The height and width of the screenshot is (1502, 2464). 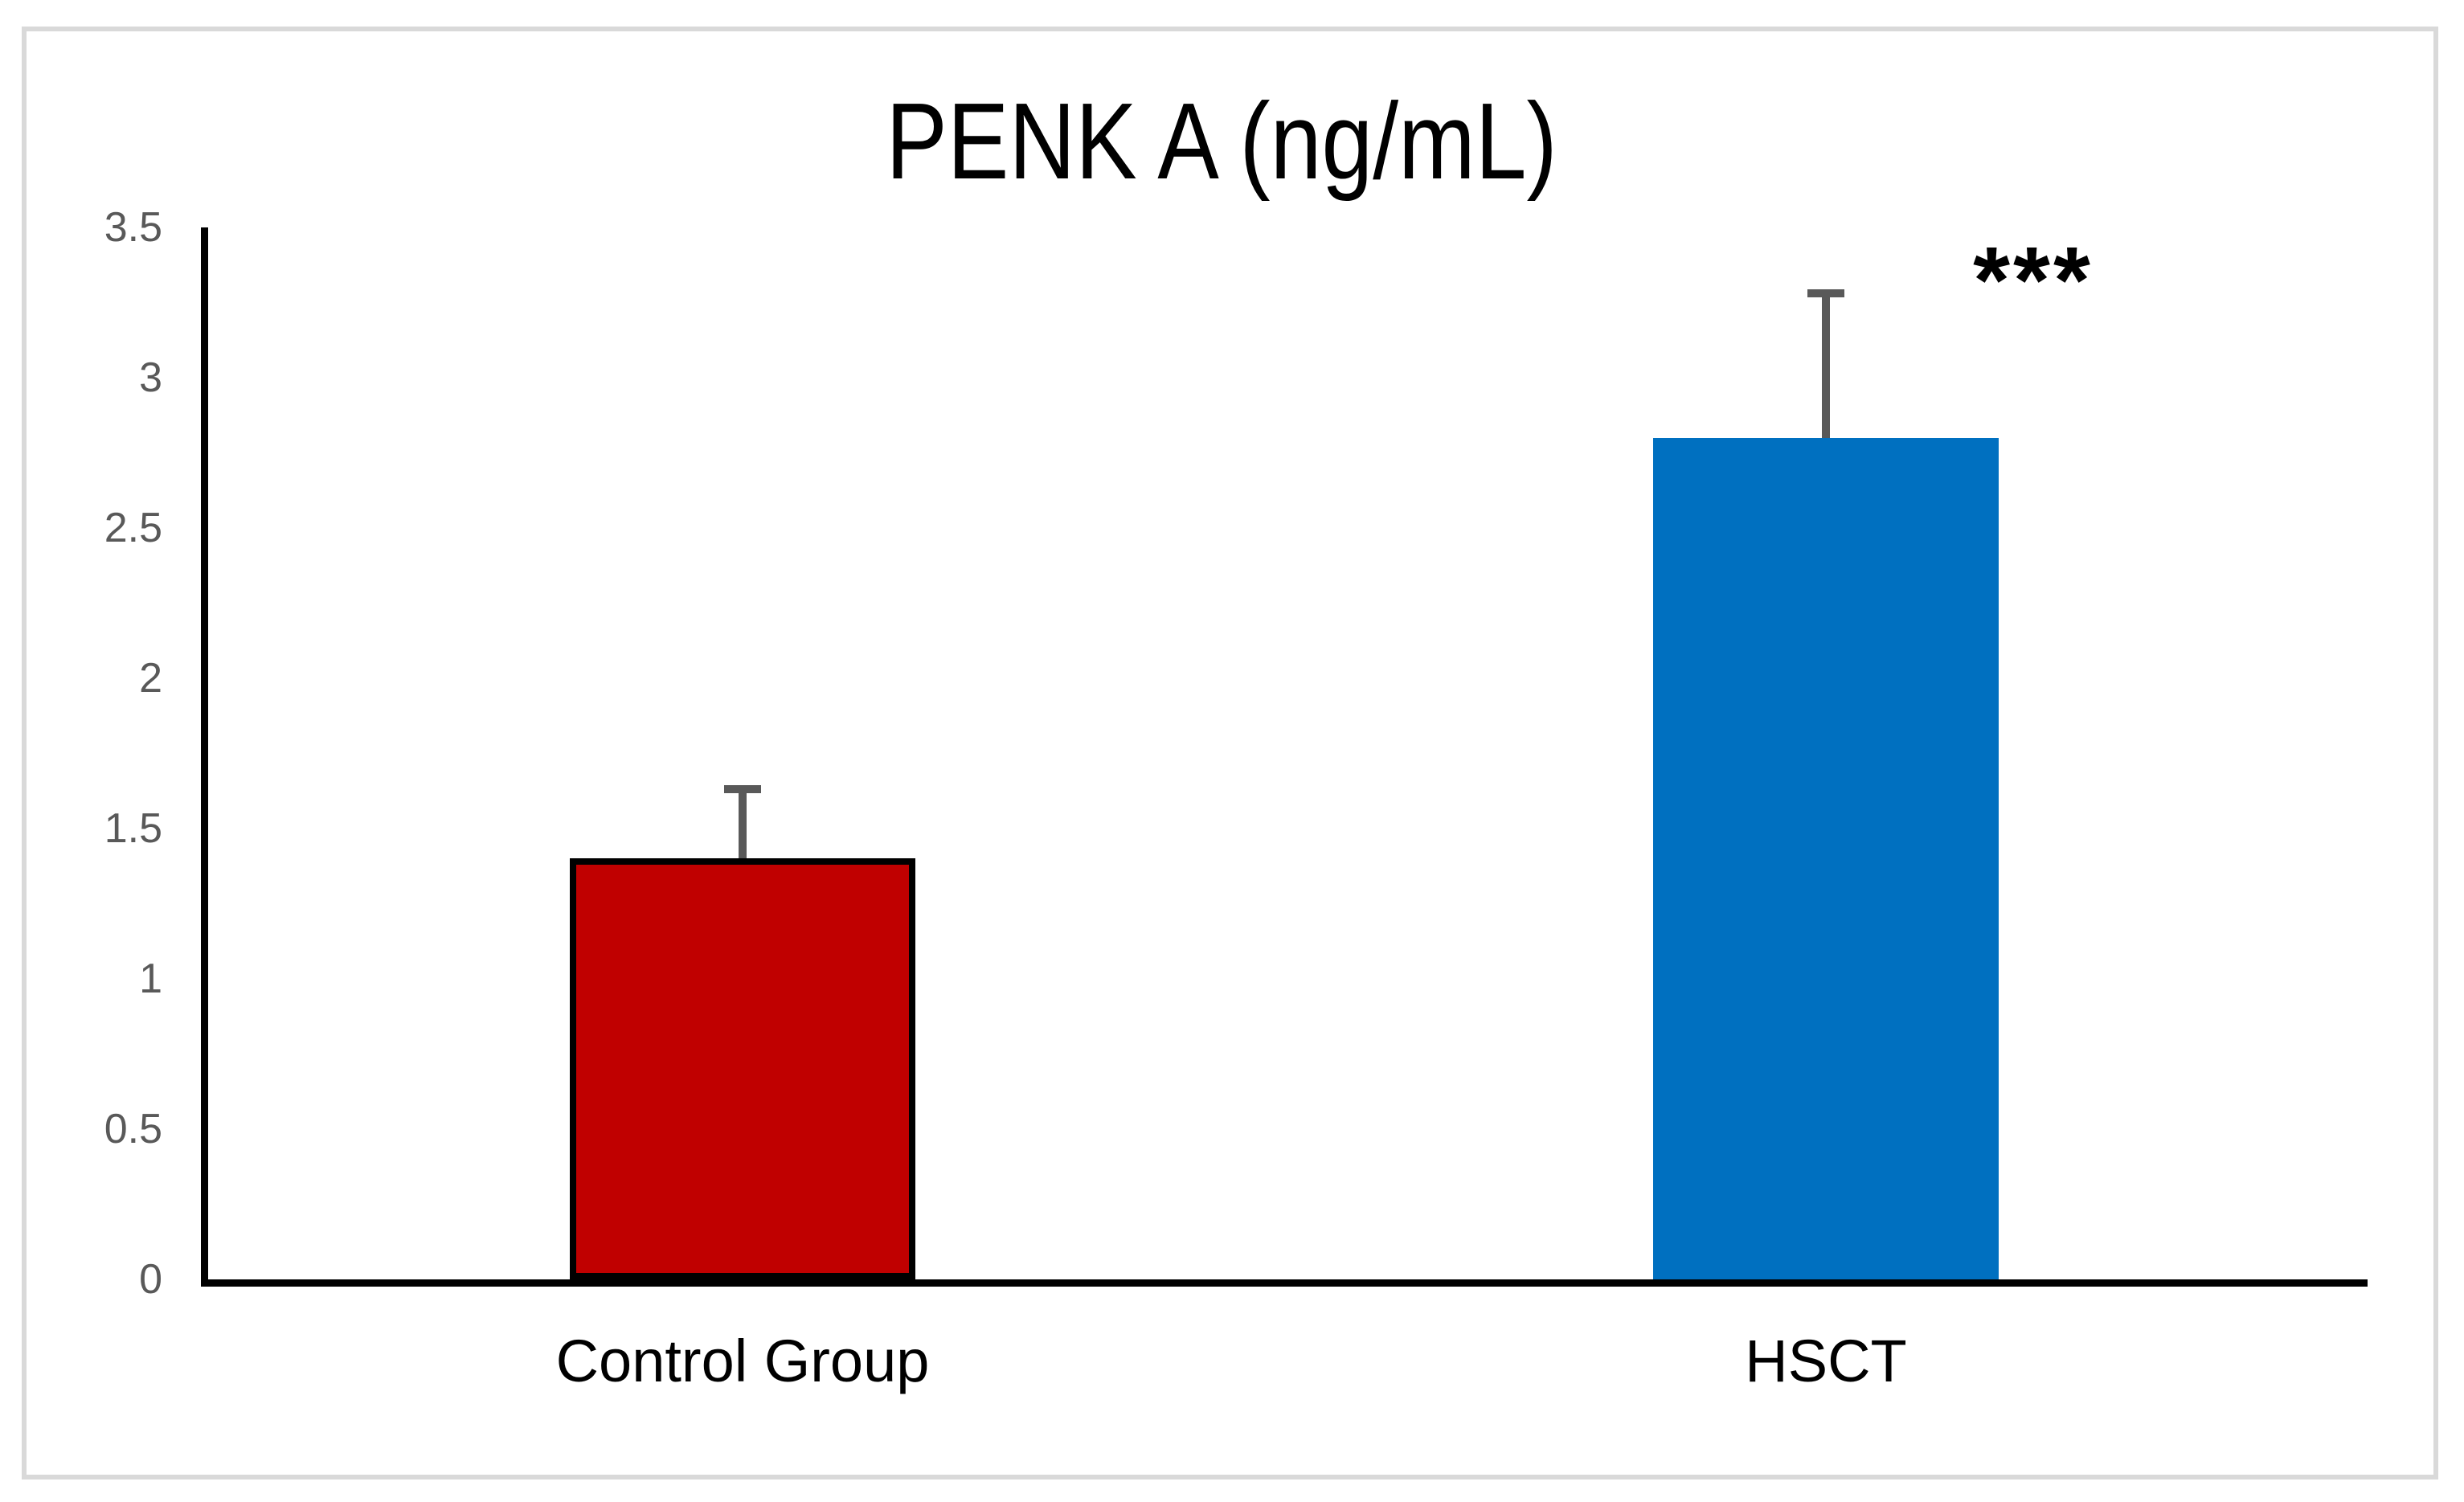 I want to click on y-tick-label-2: 2, so click(x=150, y=678).